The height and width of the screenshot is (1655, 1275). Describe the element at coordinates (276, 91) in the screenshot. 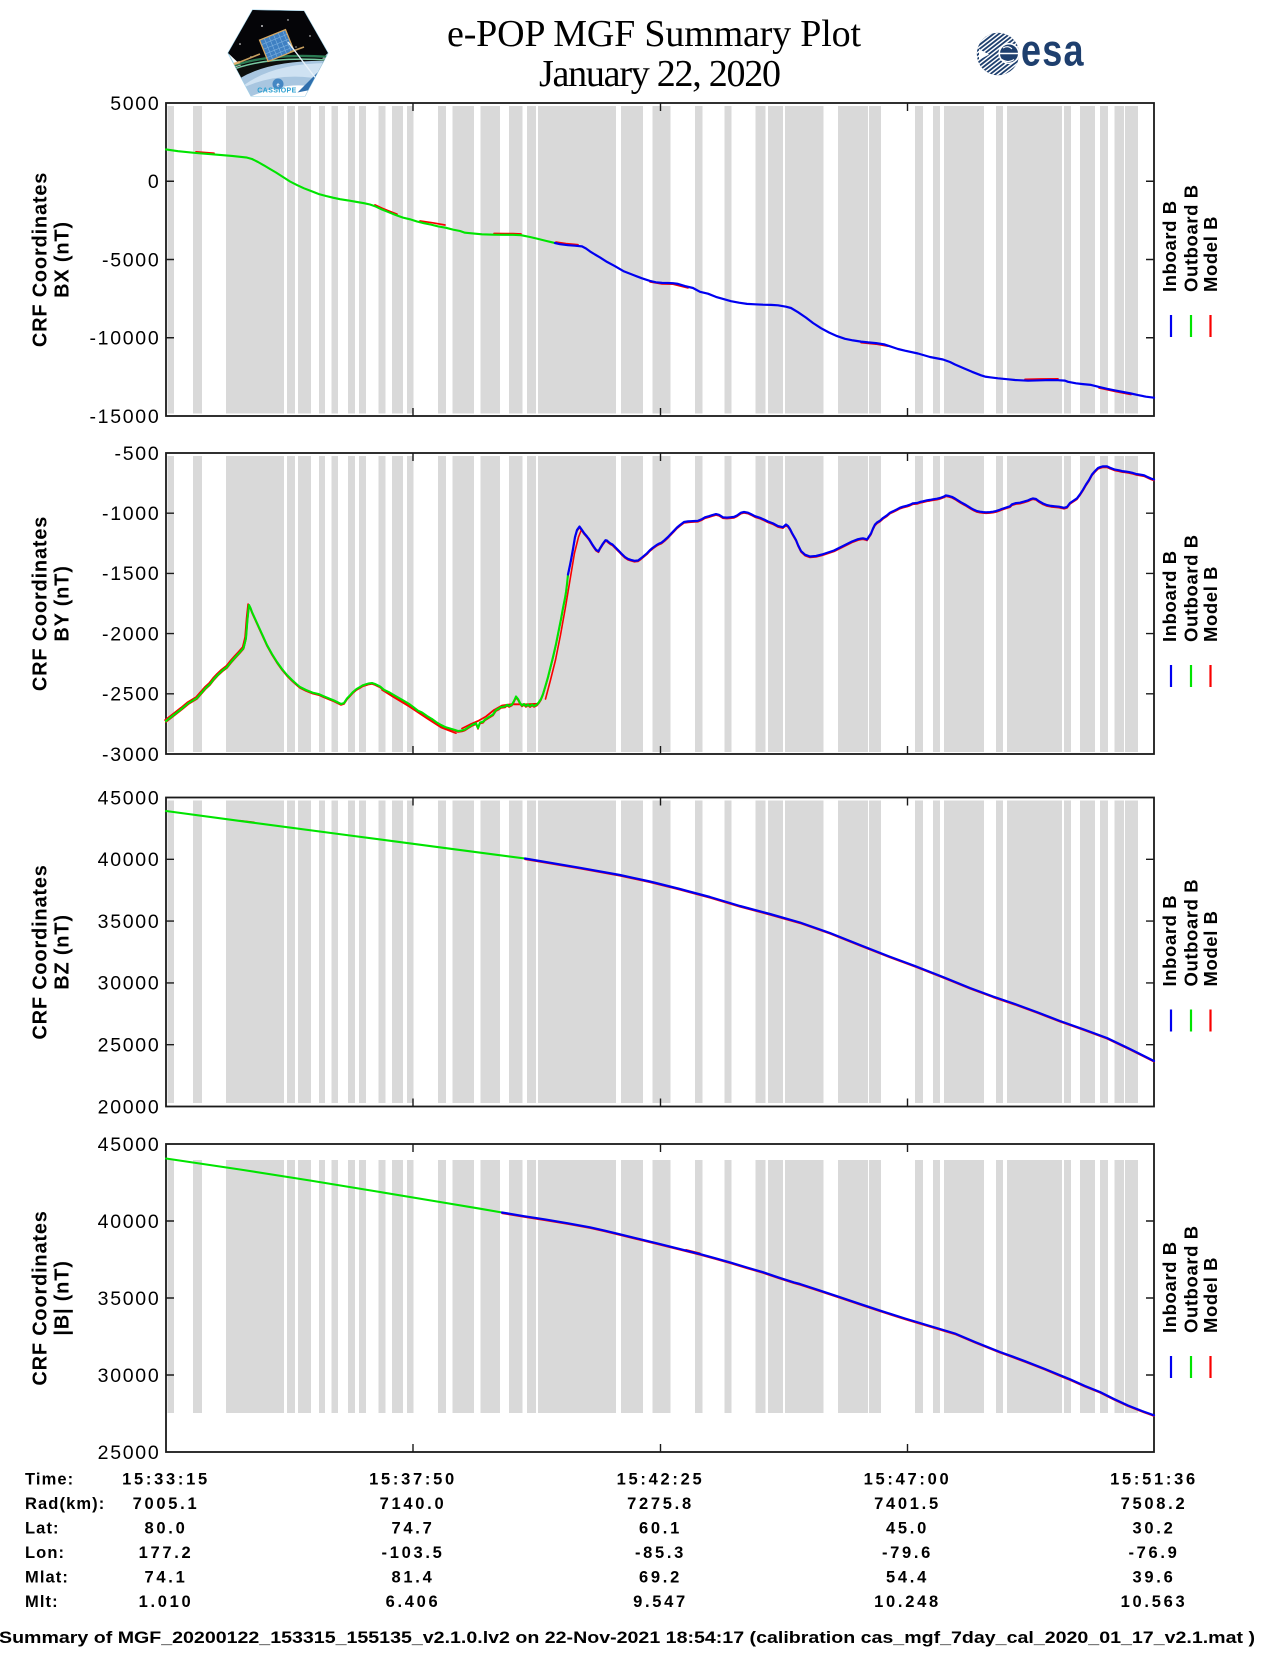

I see `svg-text: CASSIOPE` at that location.